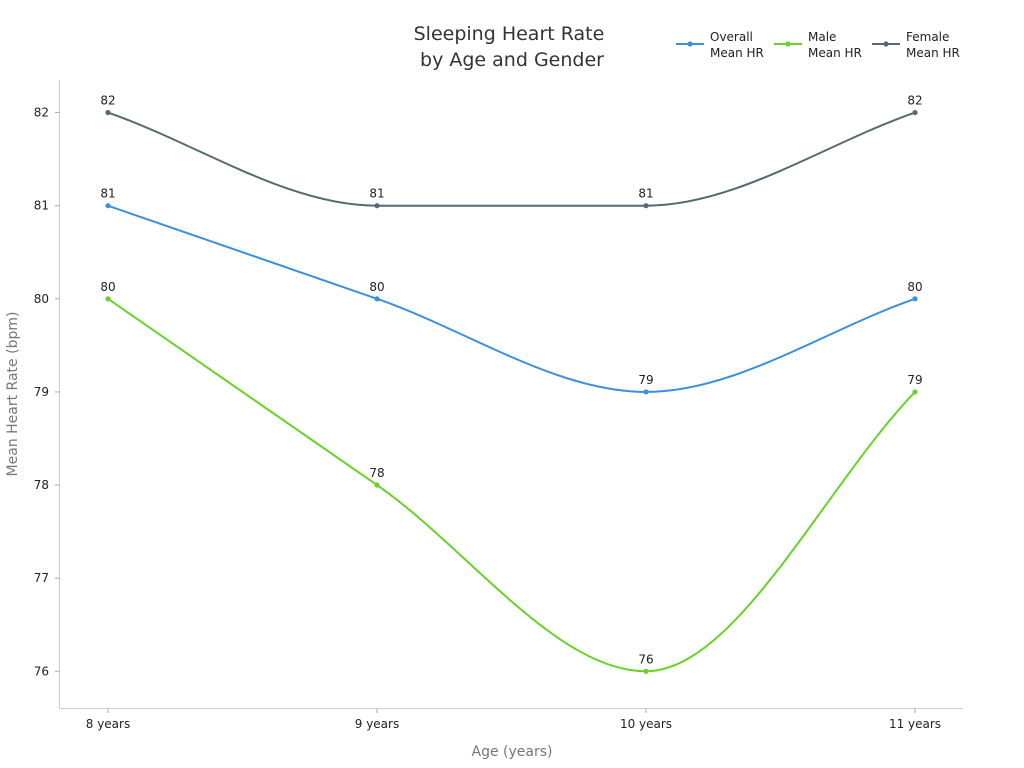 This screenshot has width=1024, height=768. Describe the element at coordinates (509, 34) in the screenshot. I see `chart-title-line-1: Sleeping Heart Rate` at that location.